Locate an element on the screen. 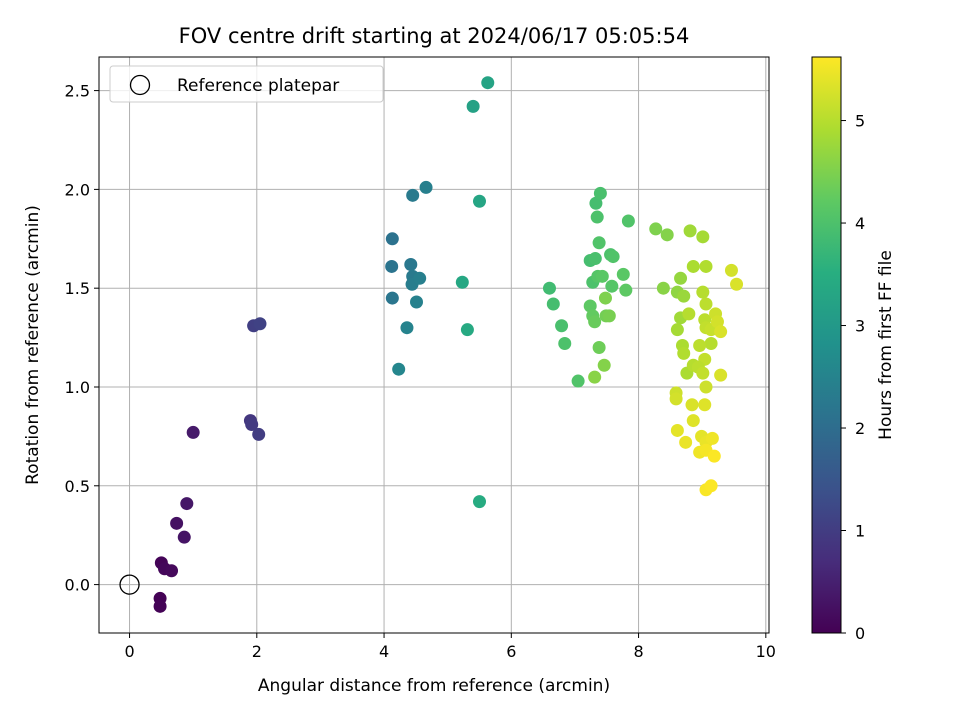  colorbar-gradient is located at coordinates (826, 345).